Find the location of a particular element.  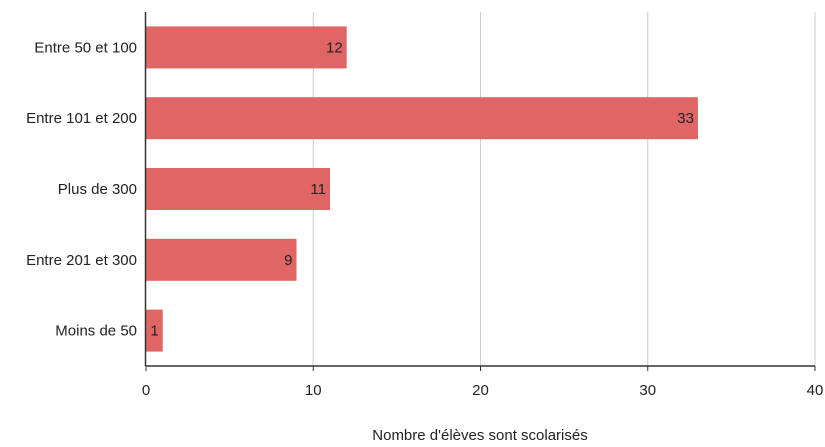

x-axis: 0 10 20 30 40 is located at coordinates (483, 382).